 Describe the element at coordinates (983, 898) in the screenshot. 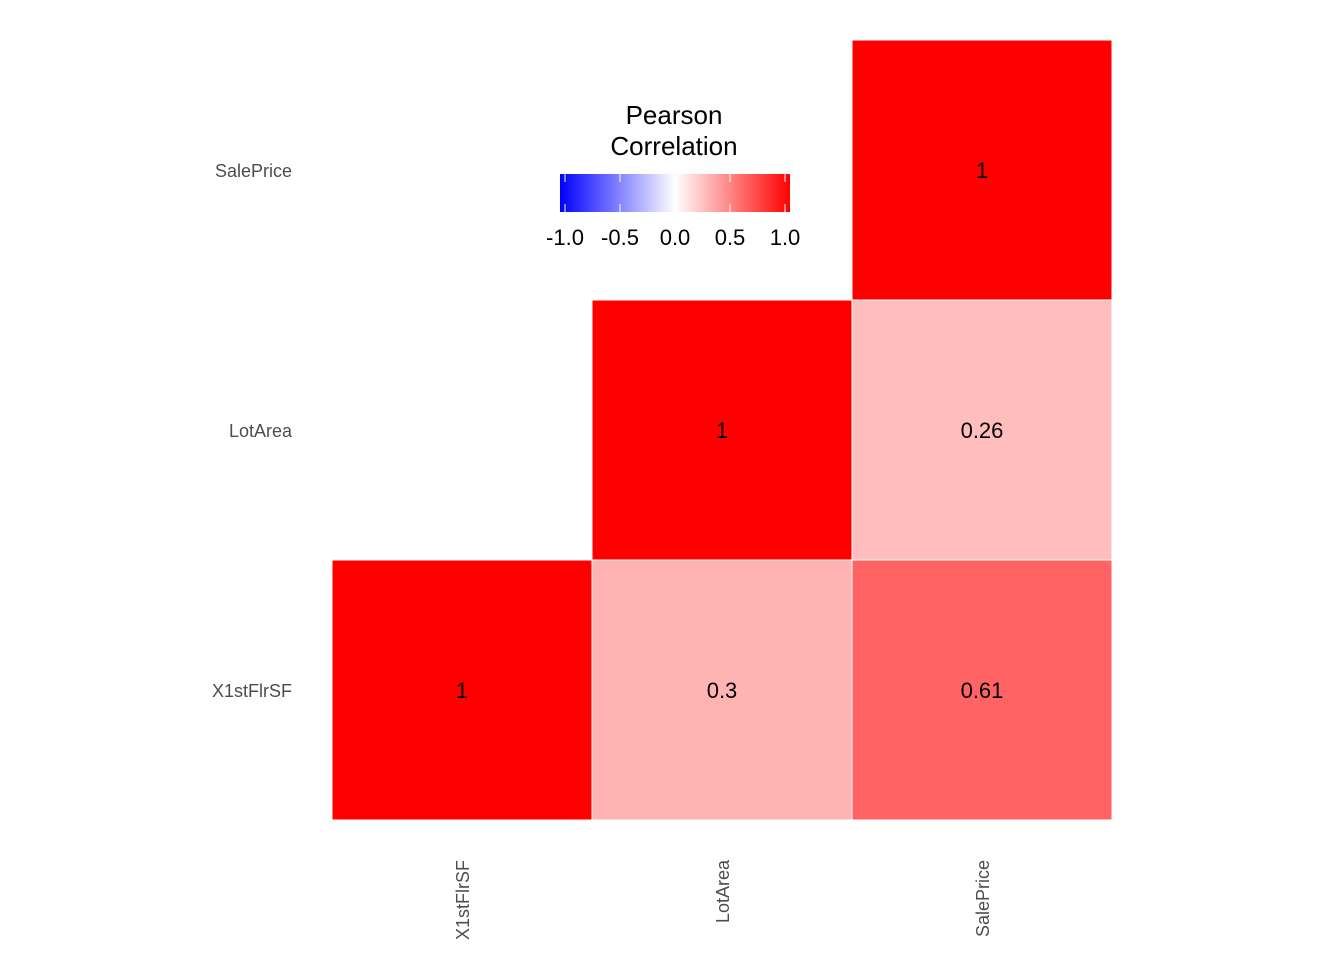

I see `x-tick-label-SalePrice: SalePrice` at that location.